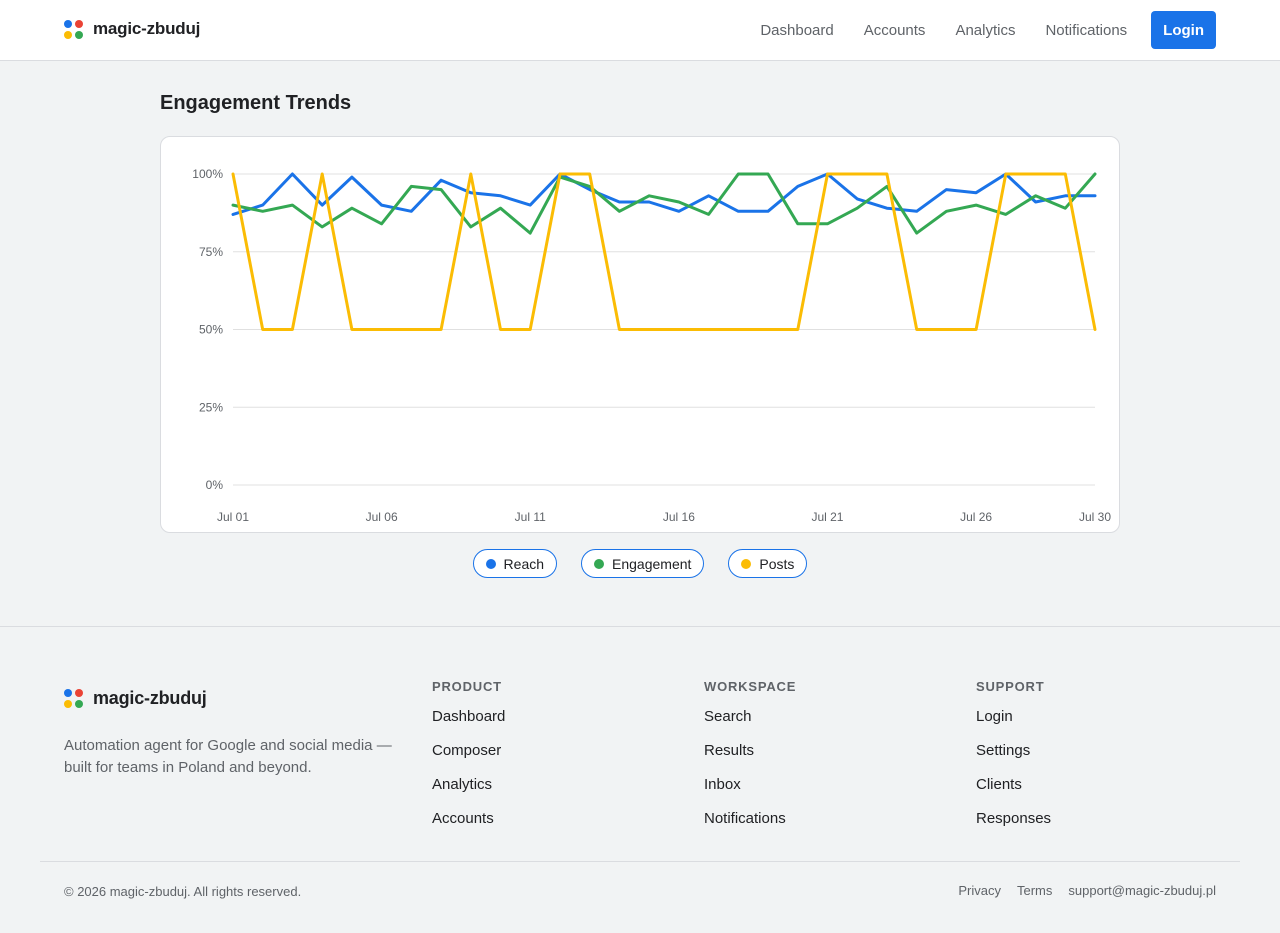  What do you see at coordinates (745, 818) in the screenshot?
I see `footer-link-notifications: Notifications` at bounding box center [745, 818].